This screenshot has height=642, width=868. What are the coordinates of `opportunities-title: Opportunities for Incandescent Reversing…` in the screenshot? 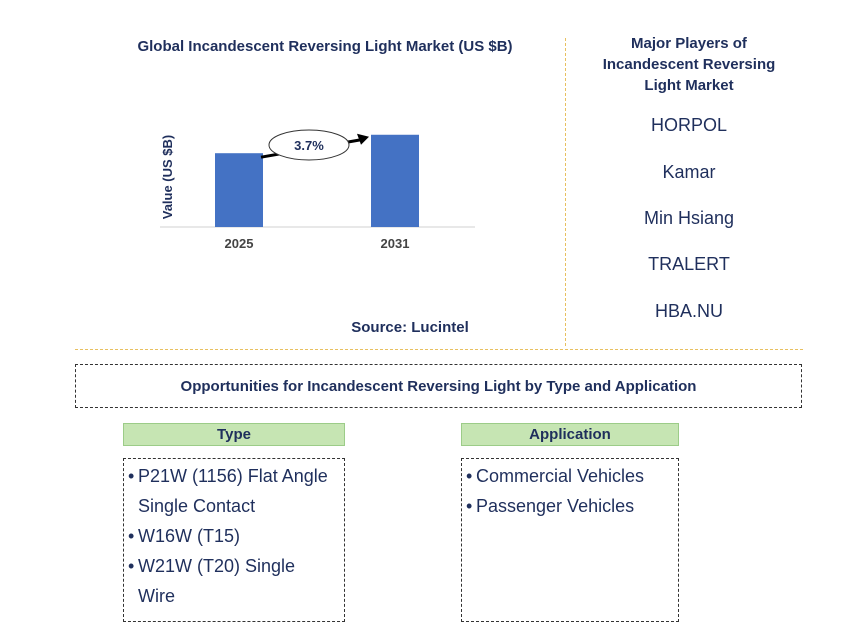 It's located at (438, 386).